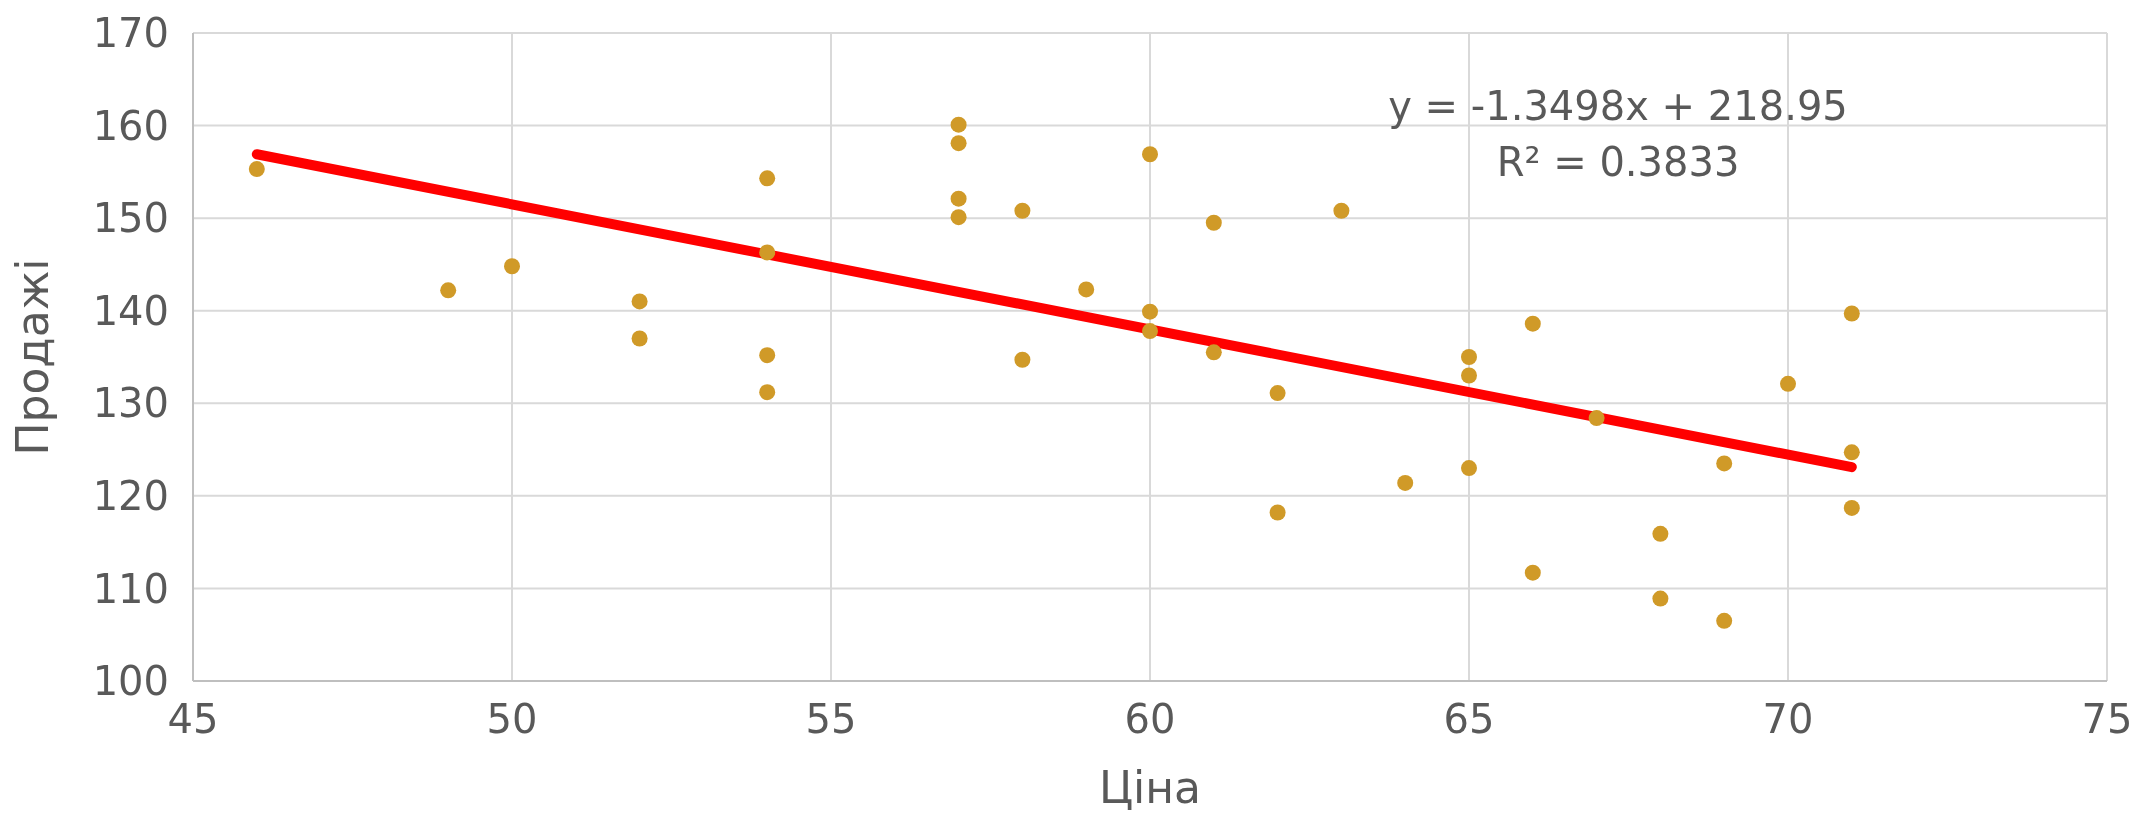 This screenshot has width=2155, height=829. What do you see at coordinates (512, 719) in the screenshot?
I see `x-tick-label: 50` at bounding box center [512, 719].